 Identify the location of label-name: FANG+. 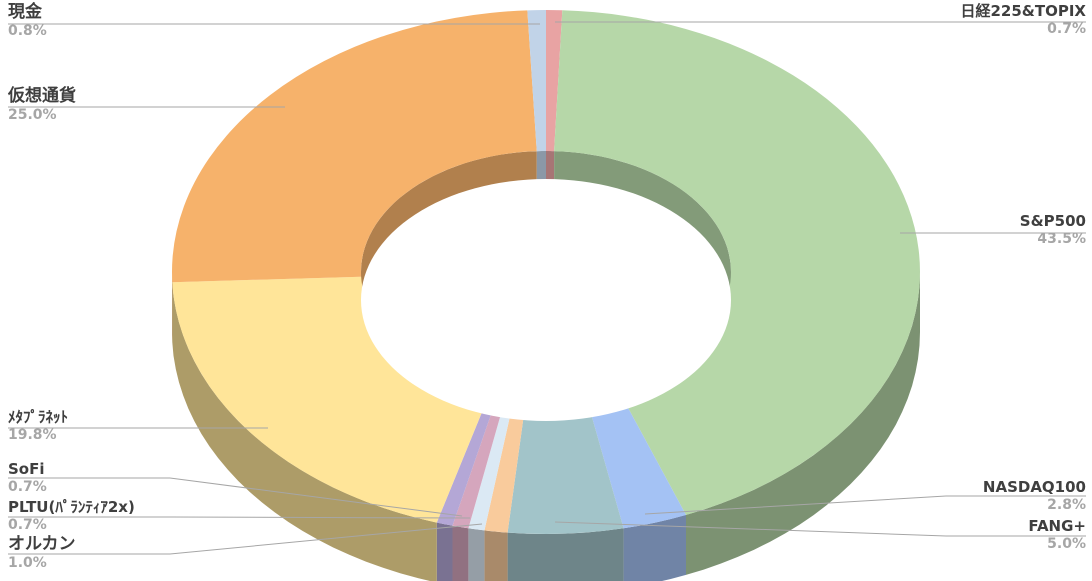
(1057, 526).